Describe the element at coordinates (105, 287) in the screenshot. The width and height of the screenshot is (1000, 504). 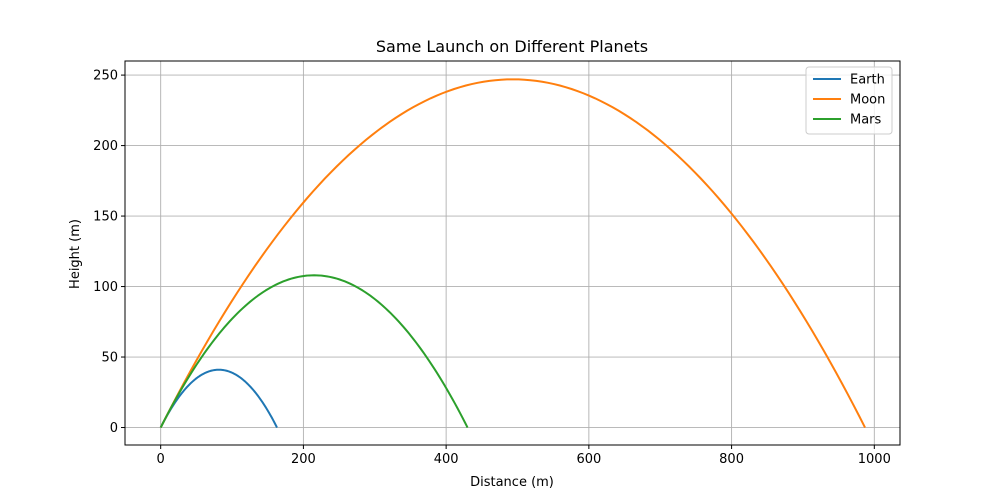
I see `y-tick-label: 100` at that location.